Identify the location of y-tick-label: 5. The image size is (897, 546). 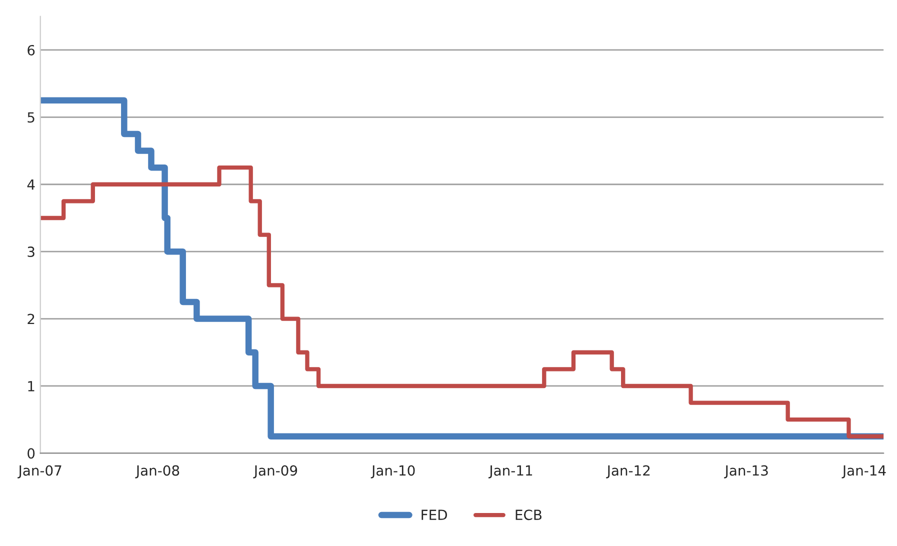
(31, 117).